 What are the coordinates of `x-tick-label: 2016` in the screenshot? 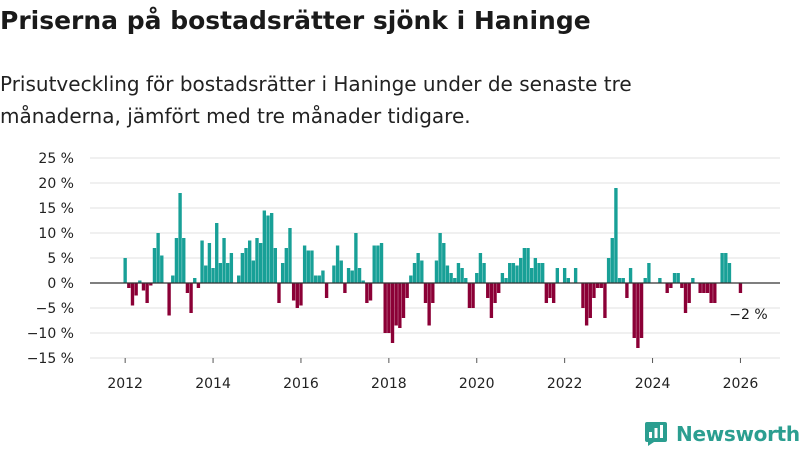 It's located at (301, 384).